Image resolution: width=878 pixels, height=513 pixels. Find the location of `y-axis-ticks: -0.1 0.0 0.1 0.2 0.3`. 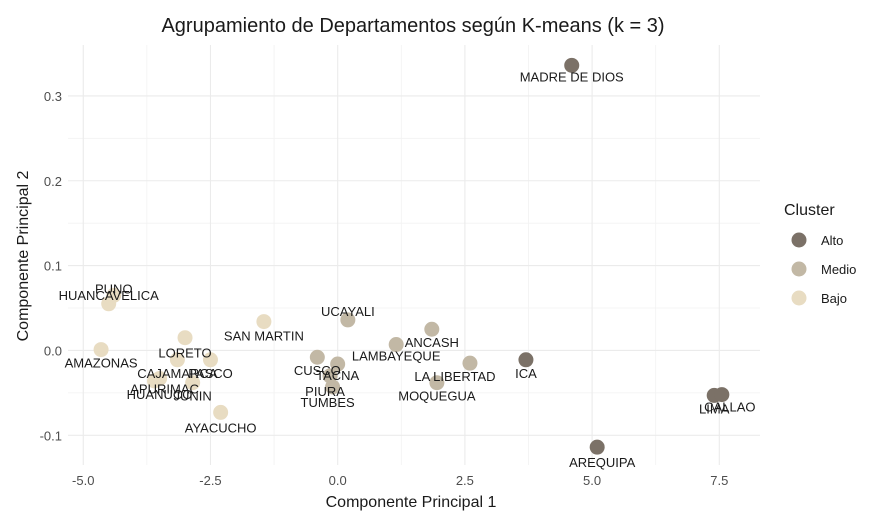

y-axis-ticks: -0.1 0.0 0.1 0.2 0.3 is located at coordinates (51, 266).